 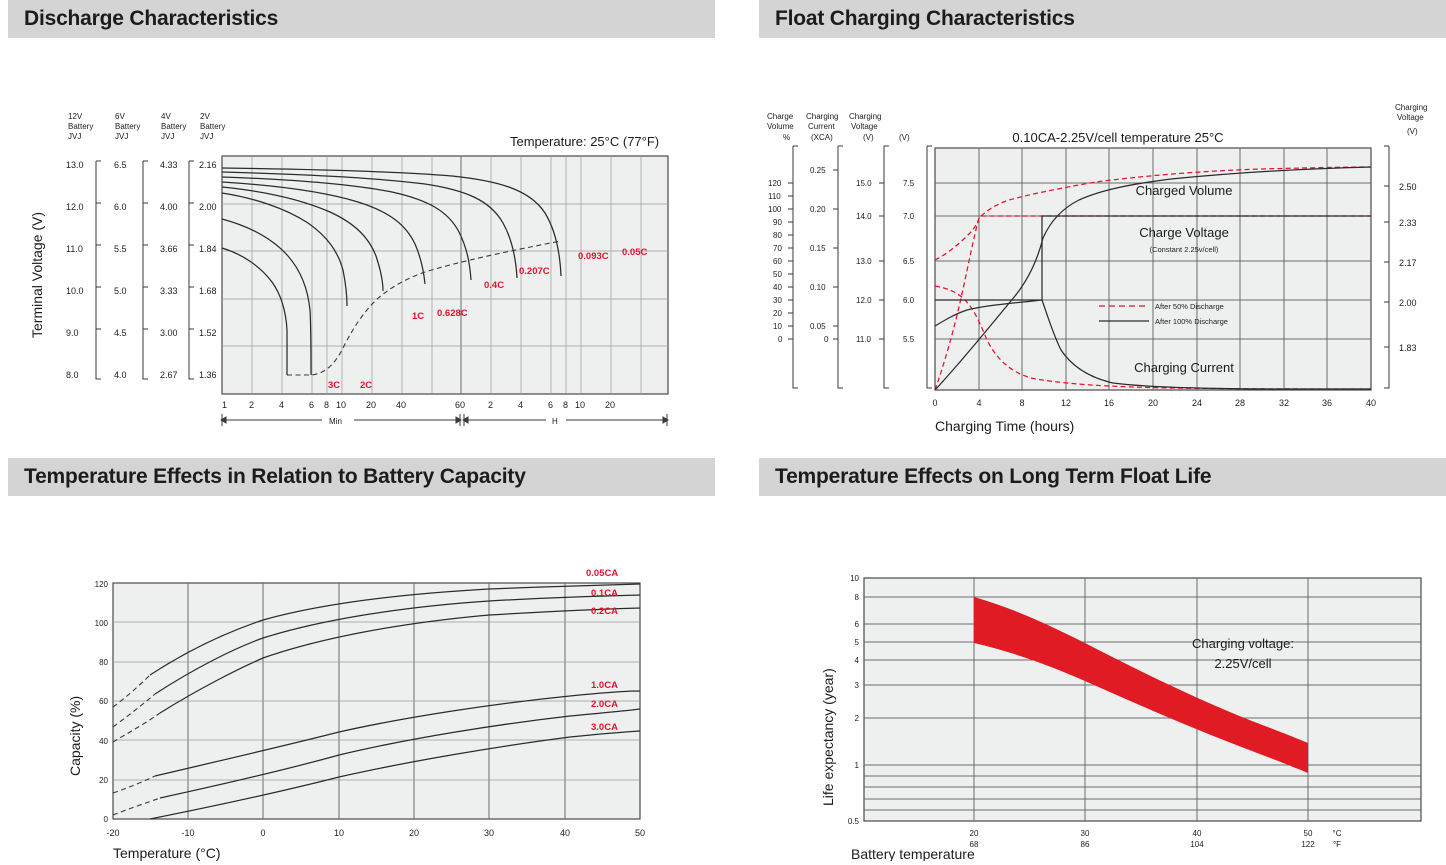 I want to click on ytick-12v-4: 9.0, so click(x=72, y=333).